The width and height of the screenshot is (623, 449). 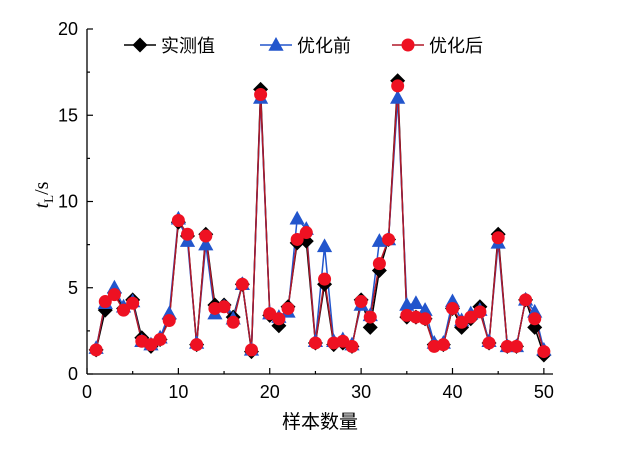 What do you see at coordinates (48, 199) in the screenshot?
I see `y-axis-subscript: L` at bounding box center [48, 199].